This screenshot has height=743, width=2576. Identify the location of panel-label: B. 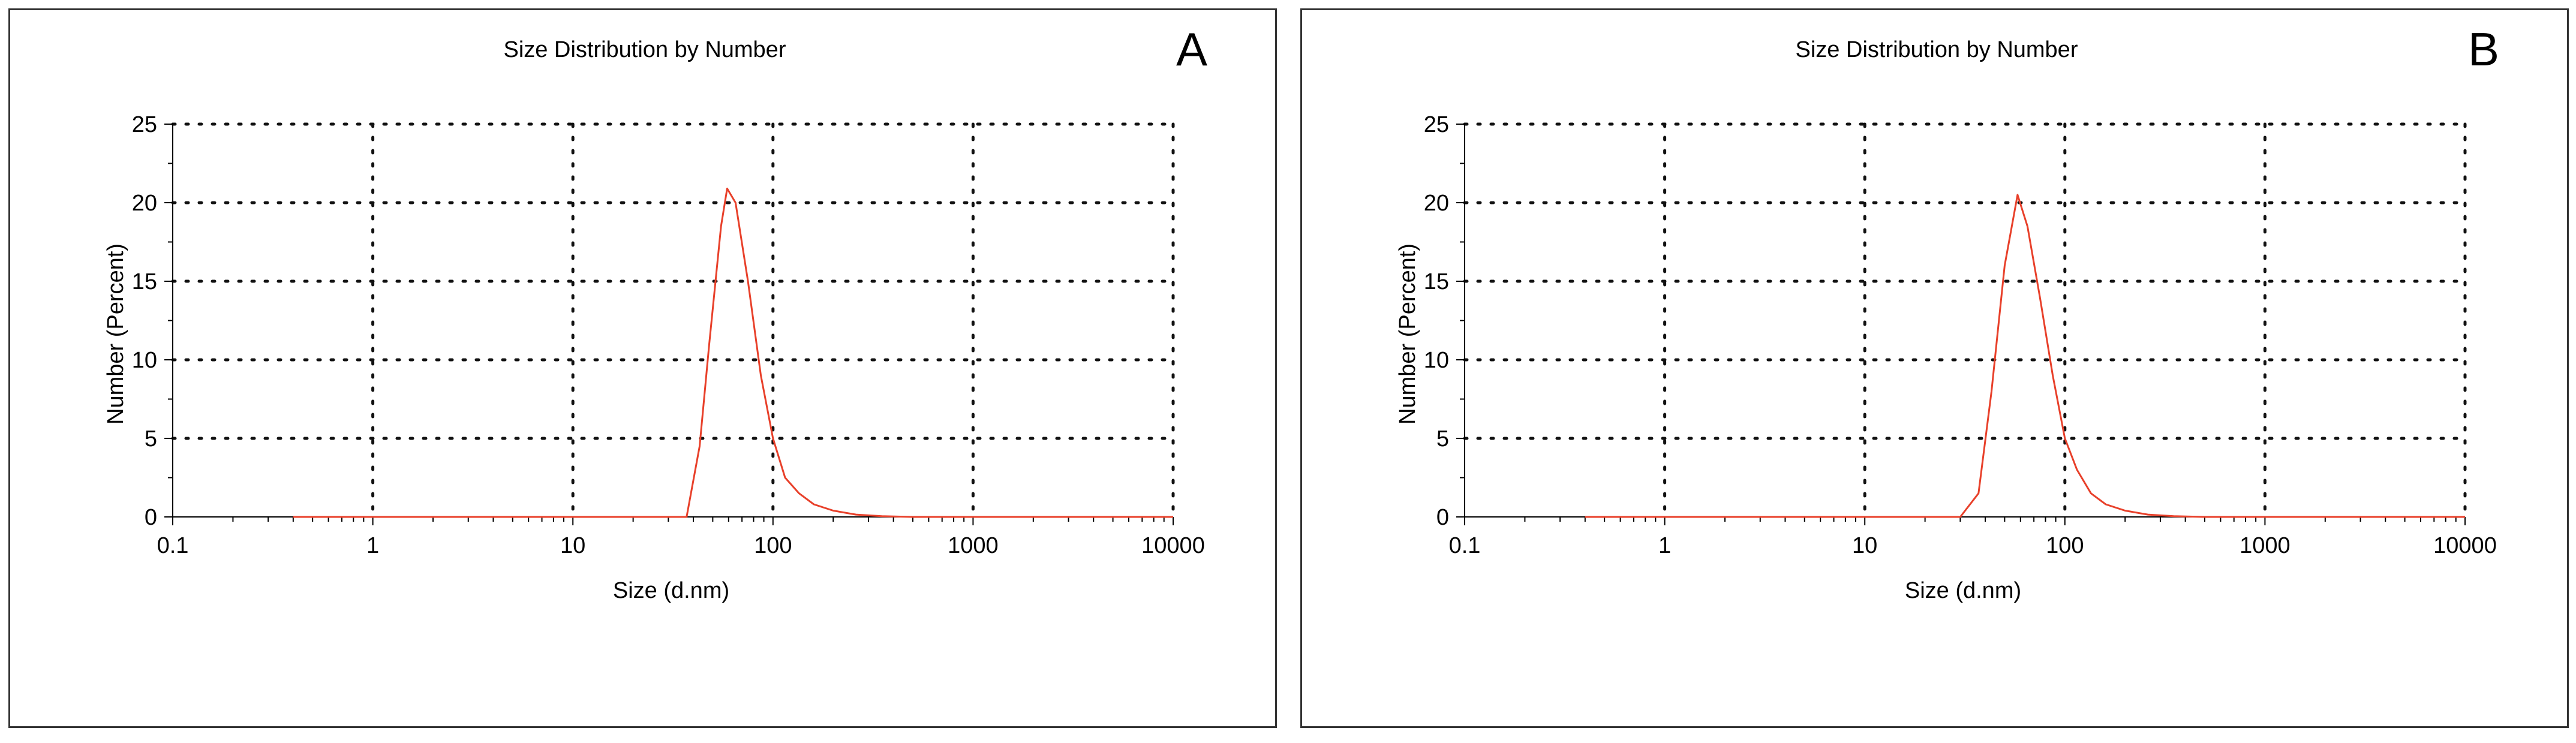
(2483, 50).